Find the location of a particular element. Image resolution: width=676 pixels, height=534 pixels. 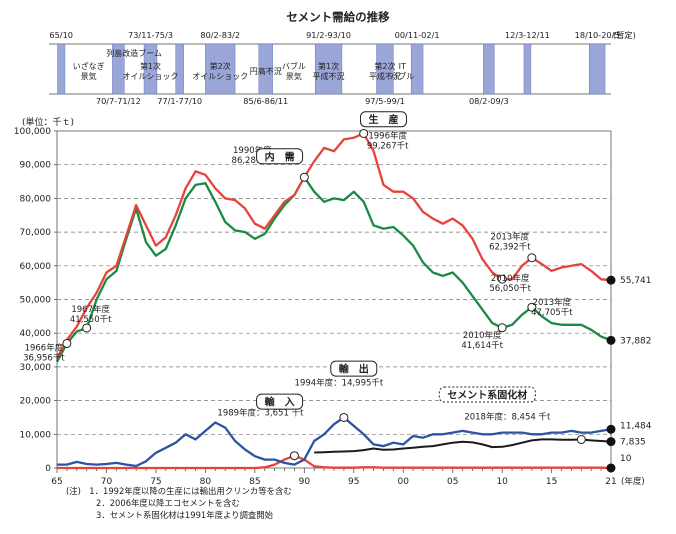

recession-top-label: 18/10-20/5 is located at coordinates (597, 35).